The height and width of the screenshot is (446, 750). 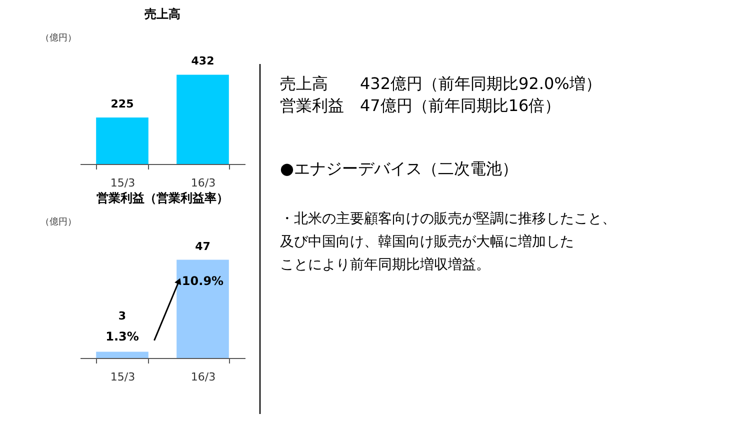 What do you see at coordinates (122, 337) in the screenshot?
I see `annotation: 1.3%` at bounding box center [122, 337].